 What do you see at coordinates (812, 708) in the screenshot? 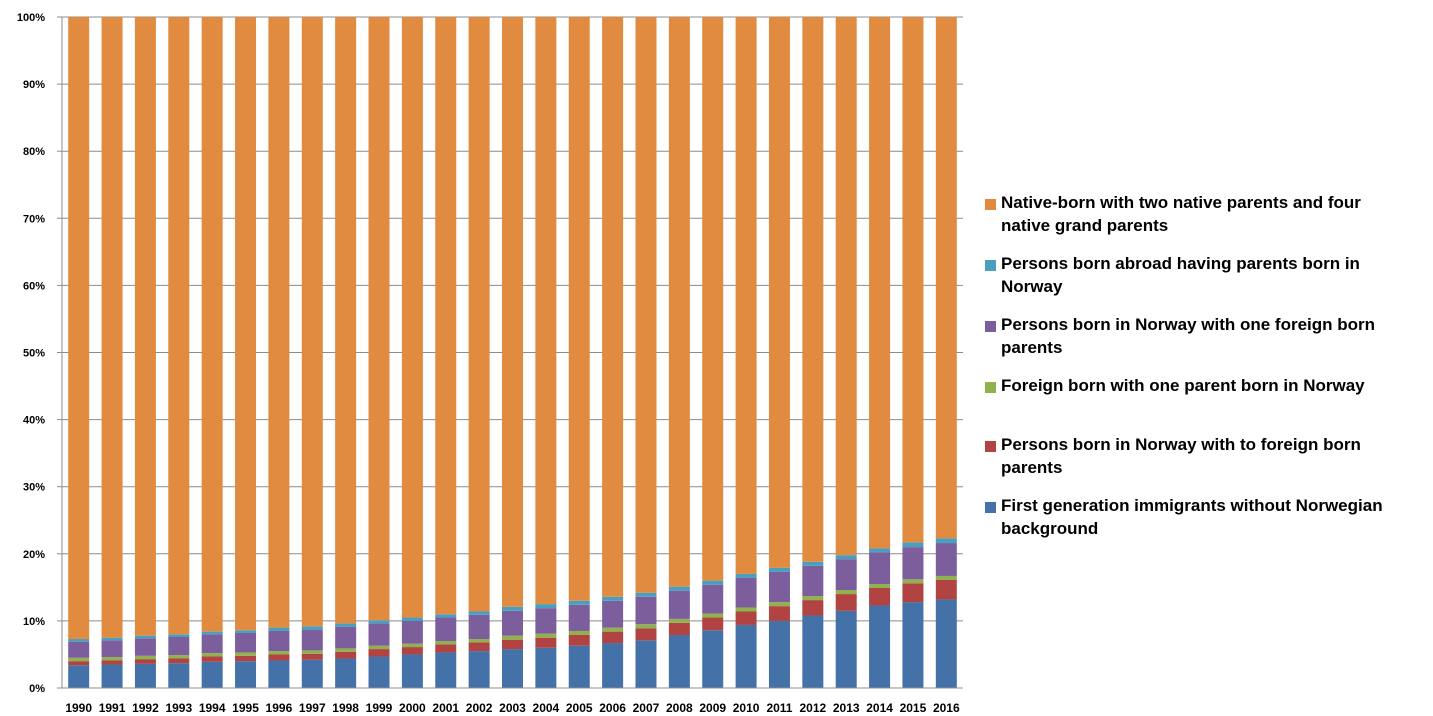
I see `x-tick-label: 2012` at bounding box center [812, 708].